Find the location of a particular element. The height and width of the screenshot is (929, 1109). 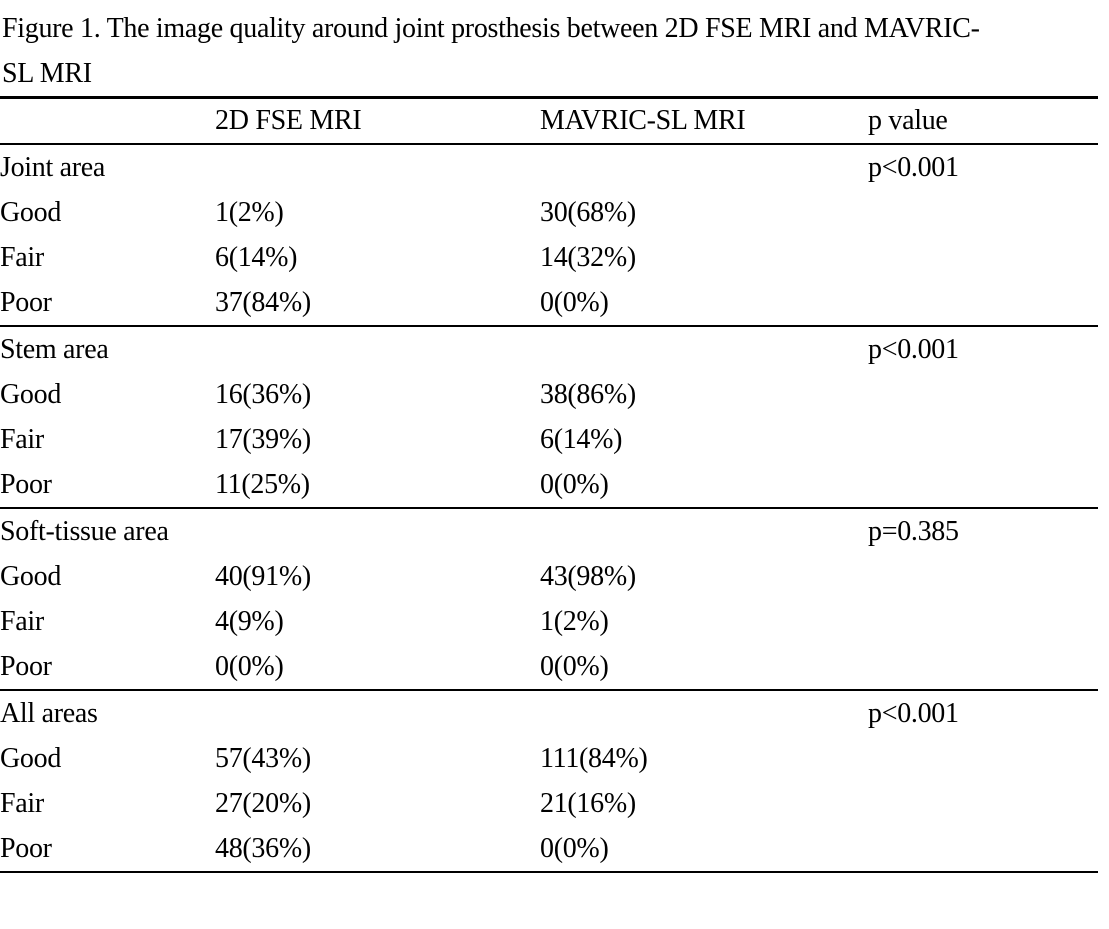

table-header-row: 2D FSE MRI MAVRIC-SL MRI p value is located at coordinates (549, 121).